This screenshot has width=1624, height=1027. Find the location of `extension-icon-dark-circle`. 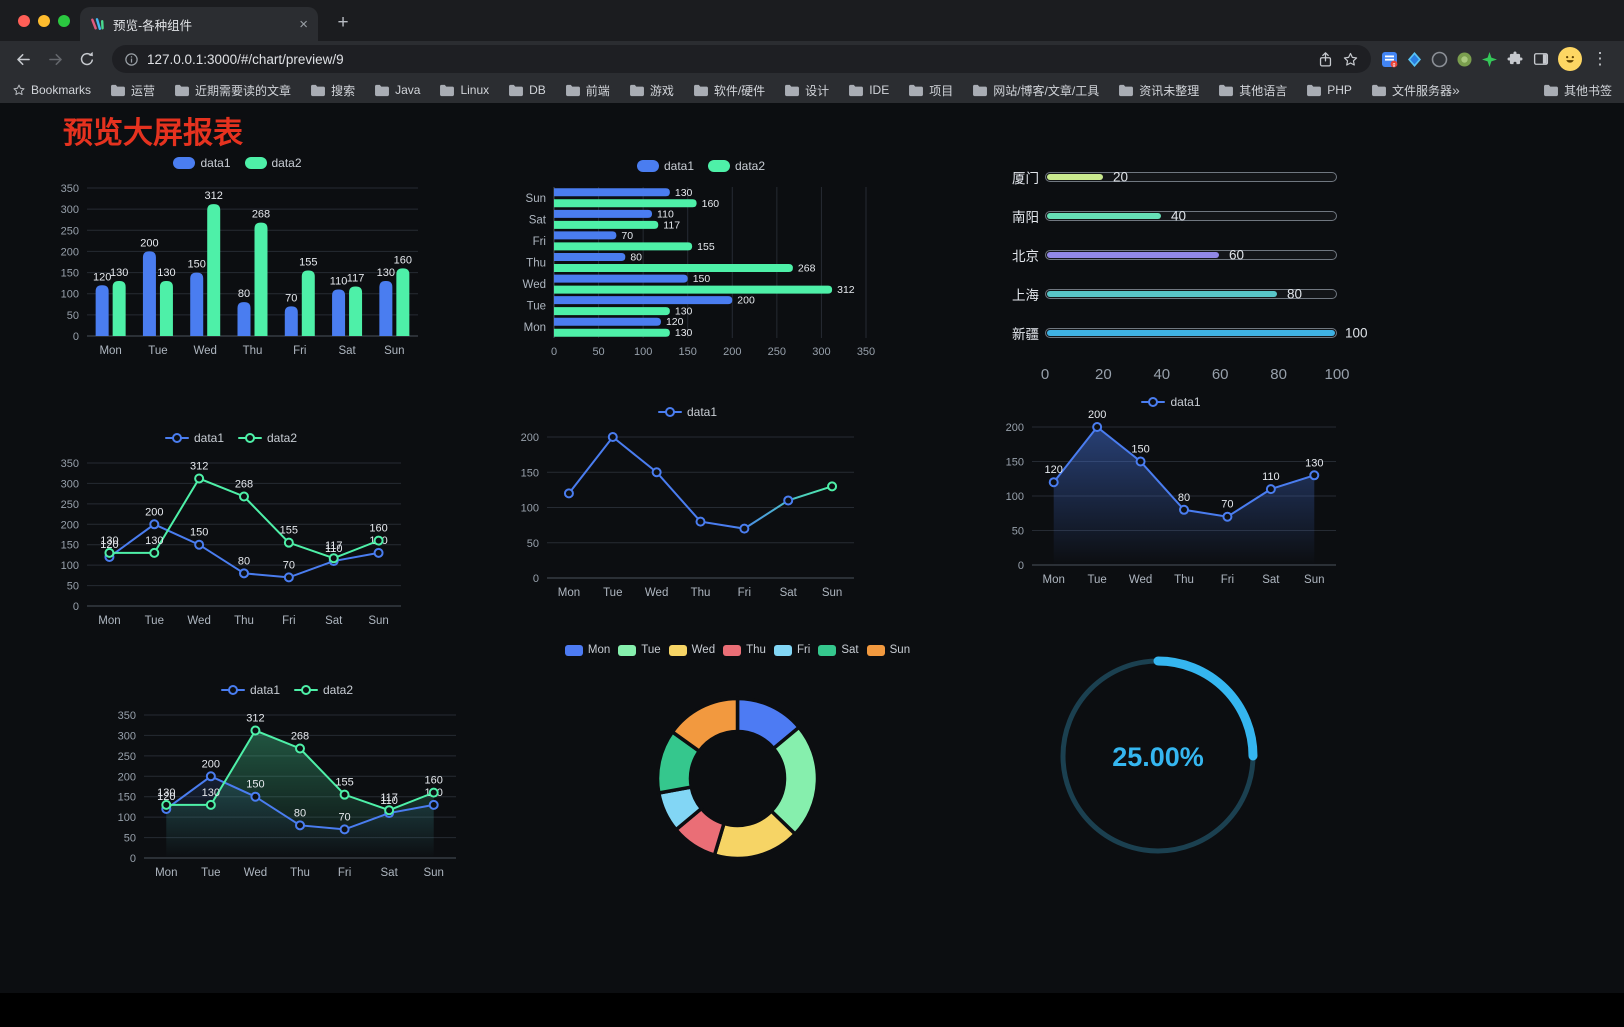

extension-icon-dark-circle is located at coordinates (1439, 59).